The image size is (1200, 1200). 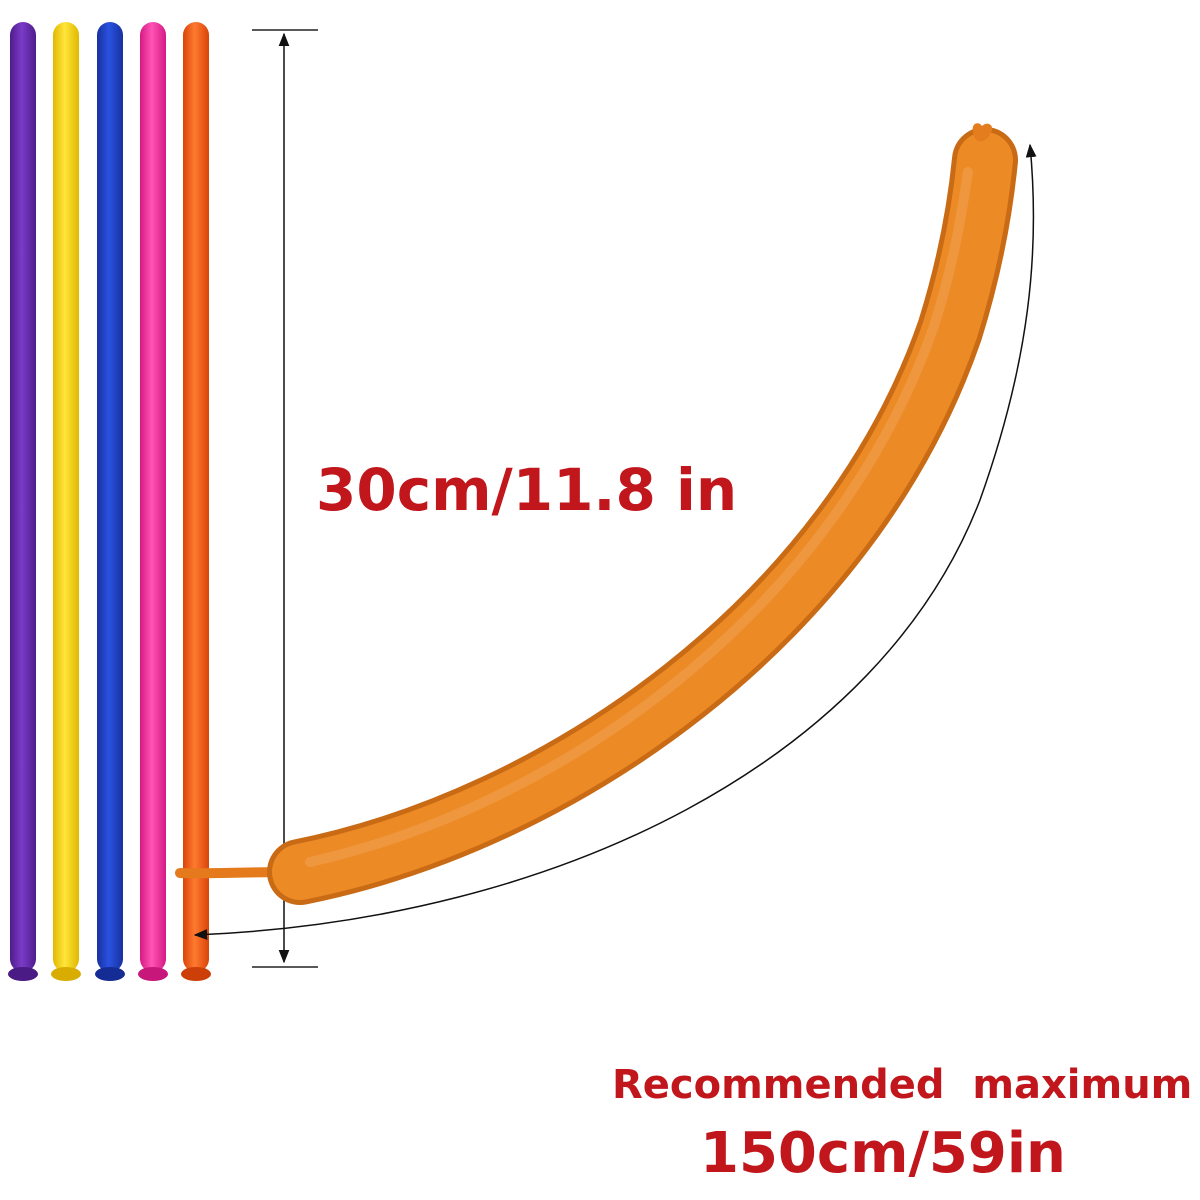 I want to click on uninflated-balloons, so click(x=109, y=501).